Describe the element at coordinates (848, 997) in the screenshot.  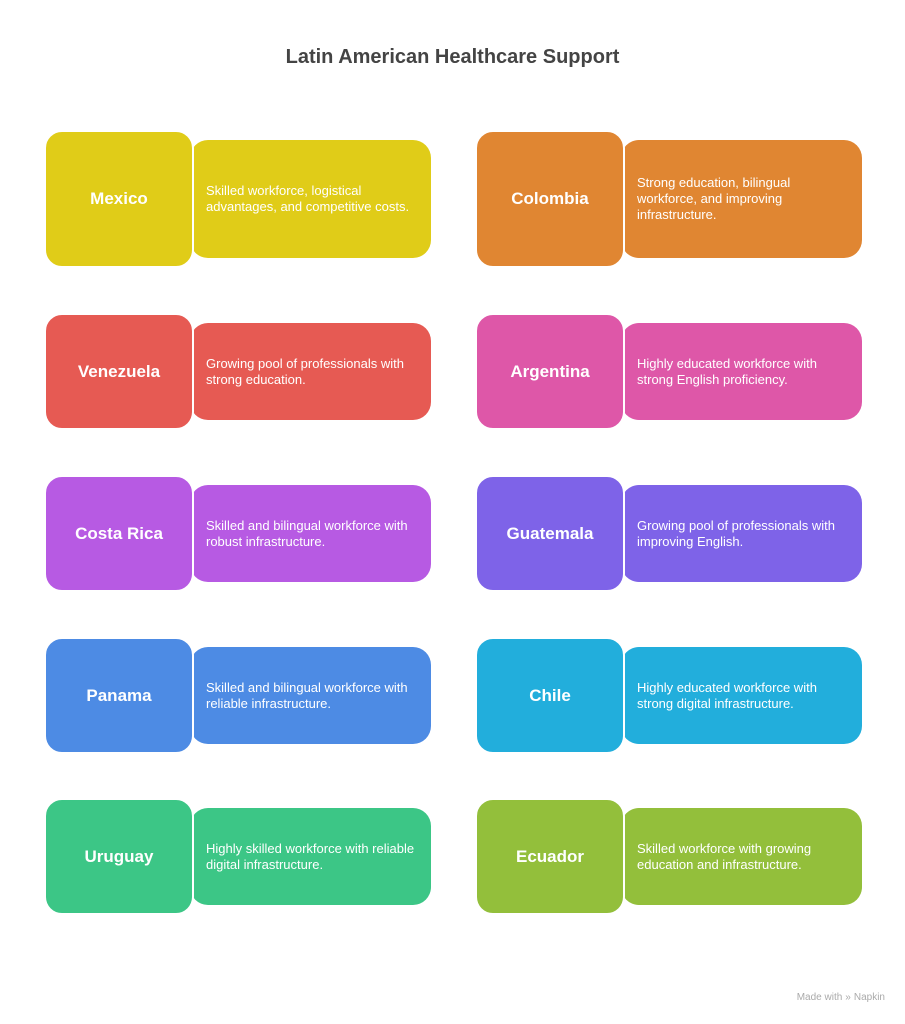
I see `napkin-logo-icon: »` at that location.